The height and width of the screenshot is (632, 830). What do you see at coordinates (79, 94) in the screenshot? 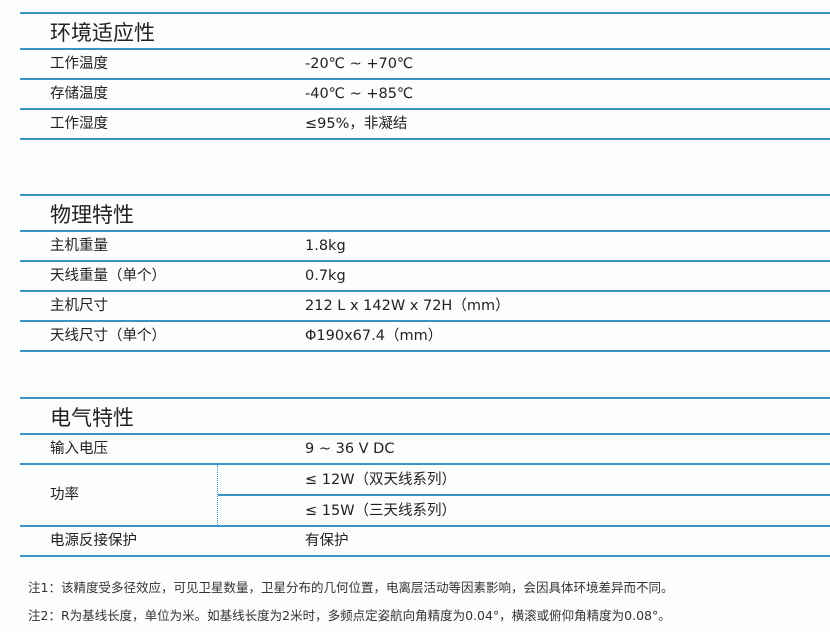
I see `row-label: 存储温度` at bounding box center [79, 94].